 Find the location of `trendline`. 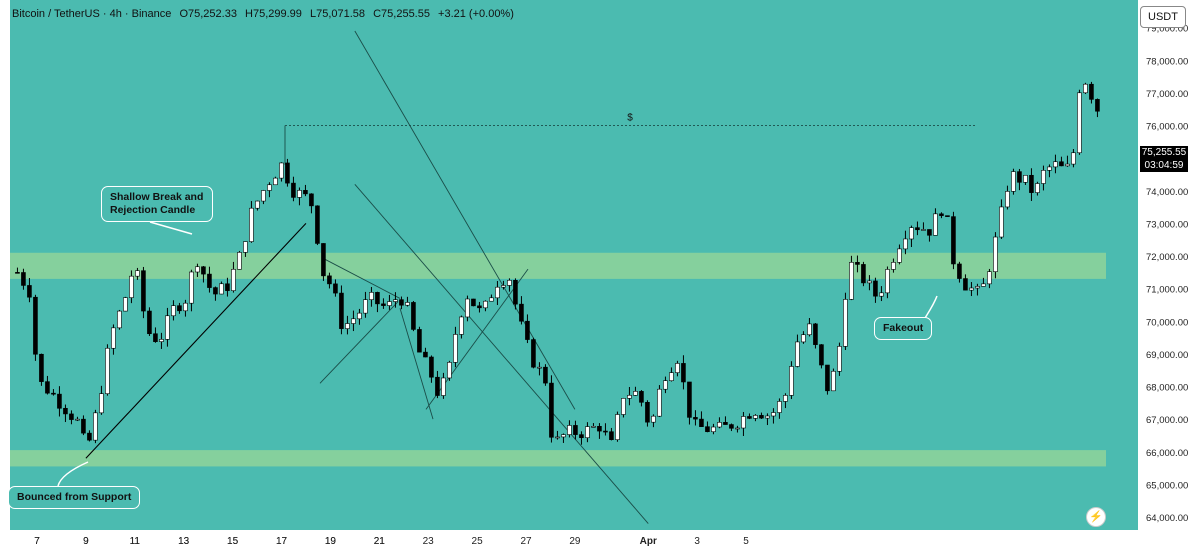

trendline is located at coordinates (196, 341).